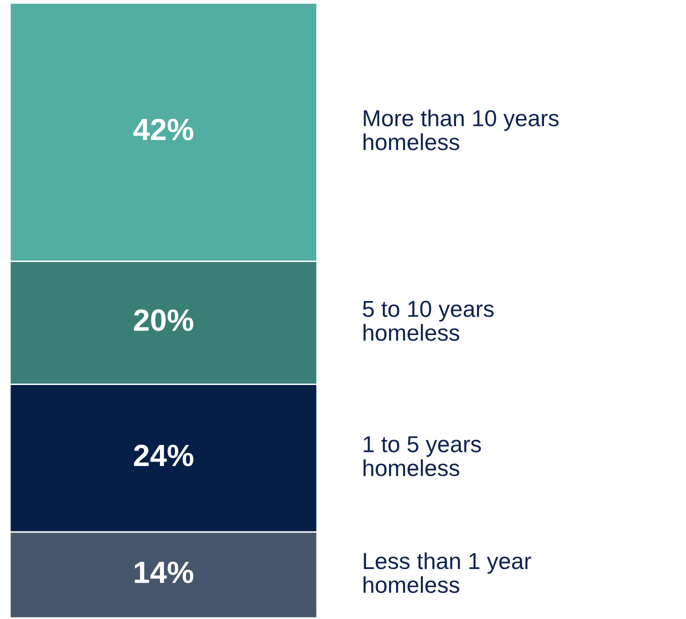 The height and width of the screenshot is (619, 686). What do you see at coordinates (428, 320) in the screenshot?
I see `text: 5 to 10 years homeless` at bounding box center [428, 320].